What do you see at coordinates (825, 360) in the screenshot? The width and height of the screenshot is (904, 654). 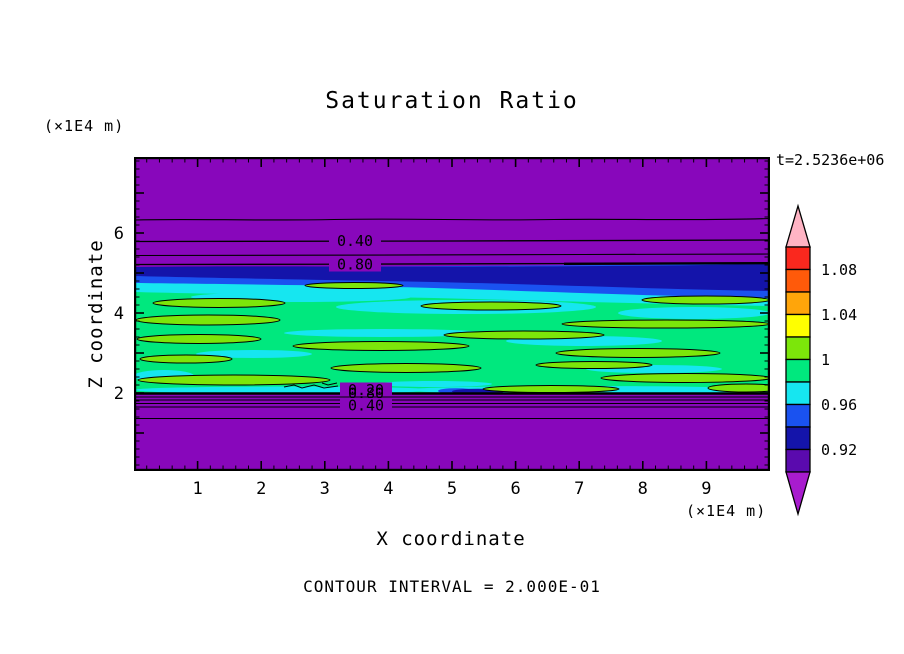 I see `colorbar-label: 1` at bounding box center [825, 360].